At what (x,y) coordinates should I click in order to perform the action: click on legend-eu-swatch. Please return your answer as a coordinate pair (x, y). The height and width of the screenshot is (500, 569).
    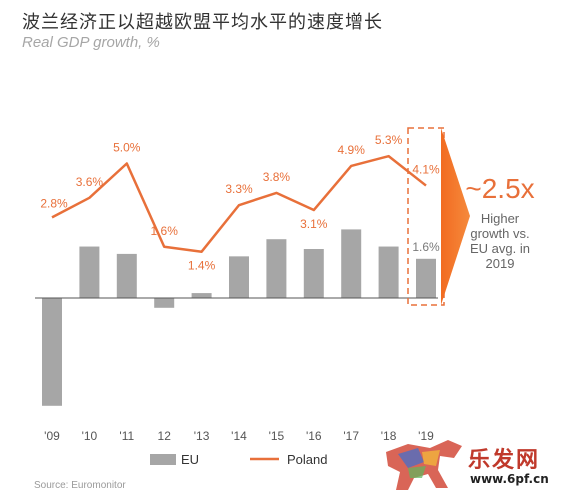
    Looking at the image, I should click on (163, 459).